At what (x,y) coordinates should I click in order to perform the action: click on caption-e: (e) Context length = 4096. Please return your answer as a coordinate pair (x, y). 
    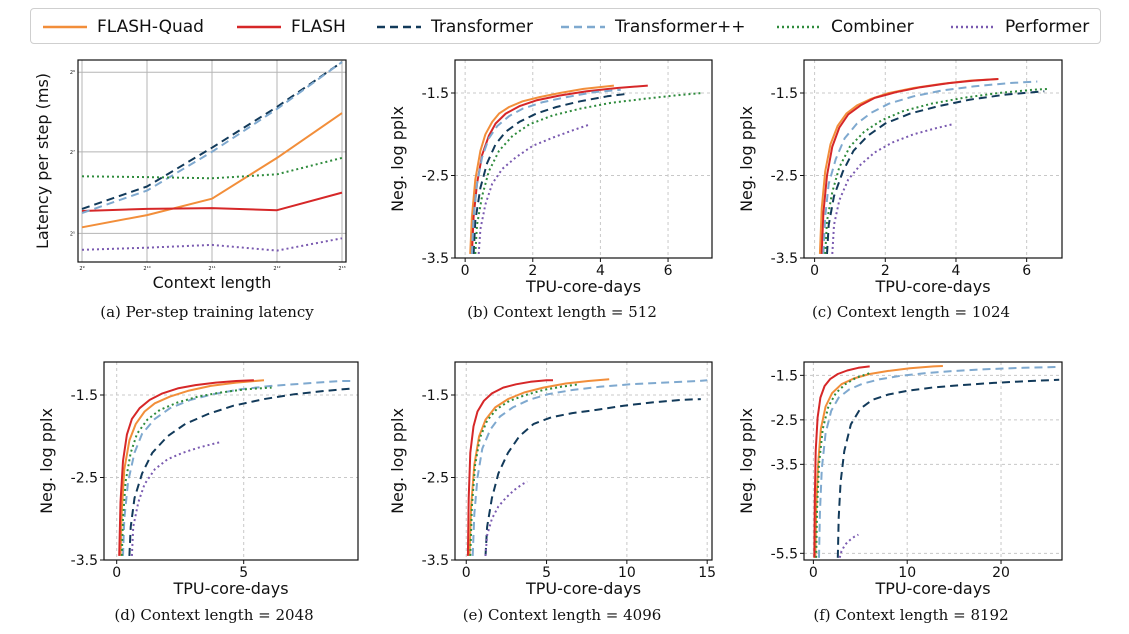
    Looking at the image, I should click on (562, 615).